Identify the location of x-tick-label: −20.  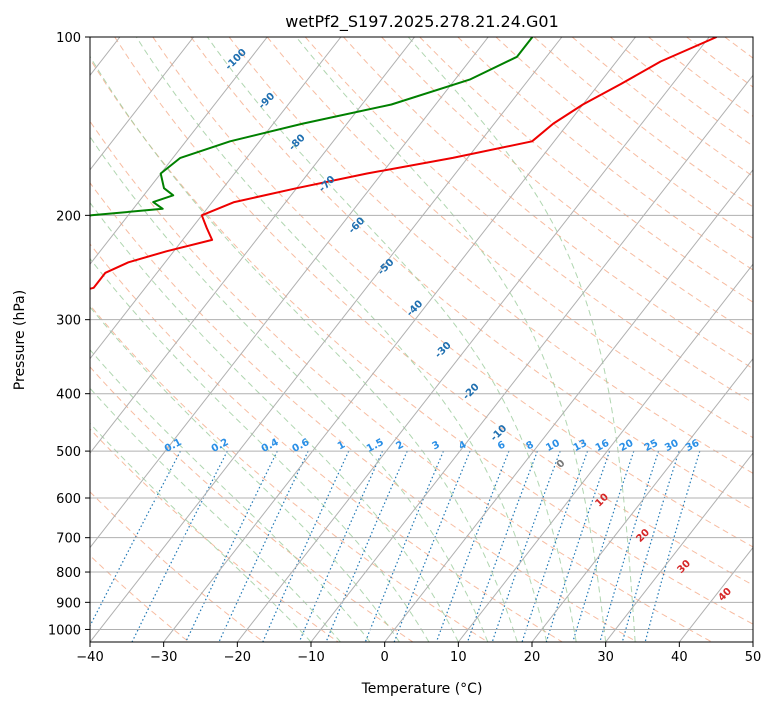
(237, 657).